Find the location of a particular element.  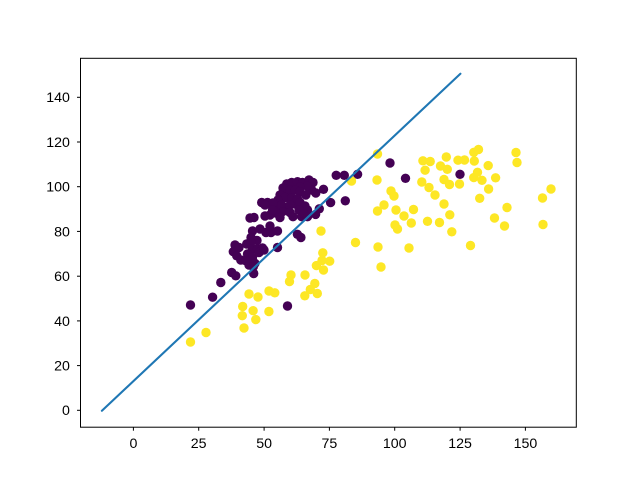

svg-text: 125 is located at coordinates (460, 444).